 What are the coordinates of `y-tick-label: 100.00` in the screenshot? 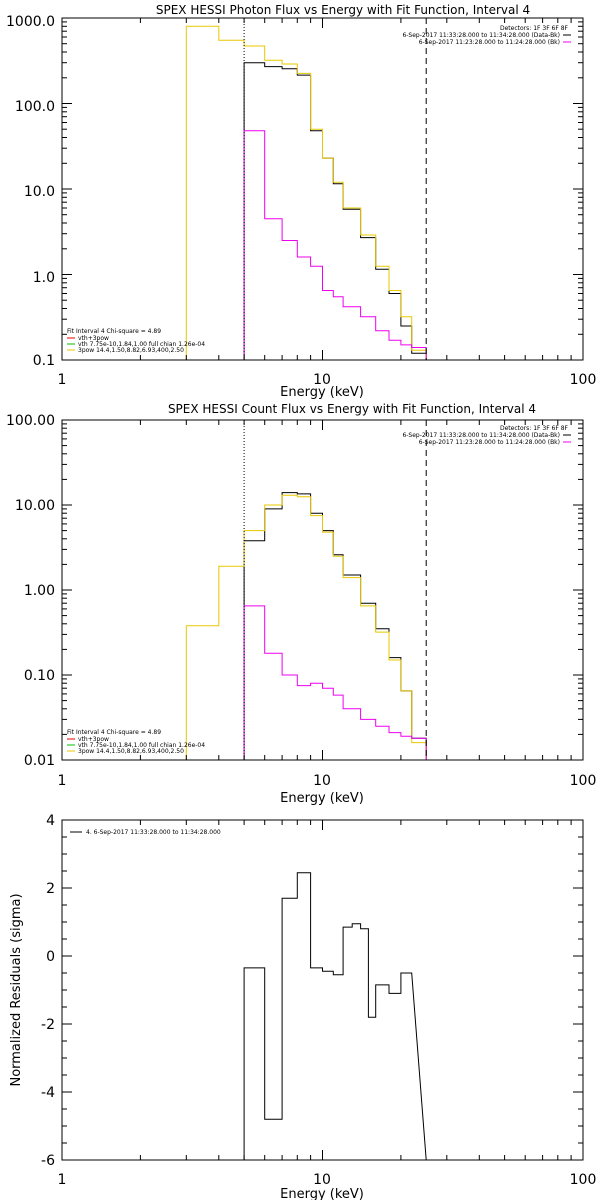 It's located at (30, 421).